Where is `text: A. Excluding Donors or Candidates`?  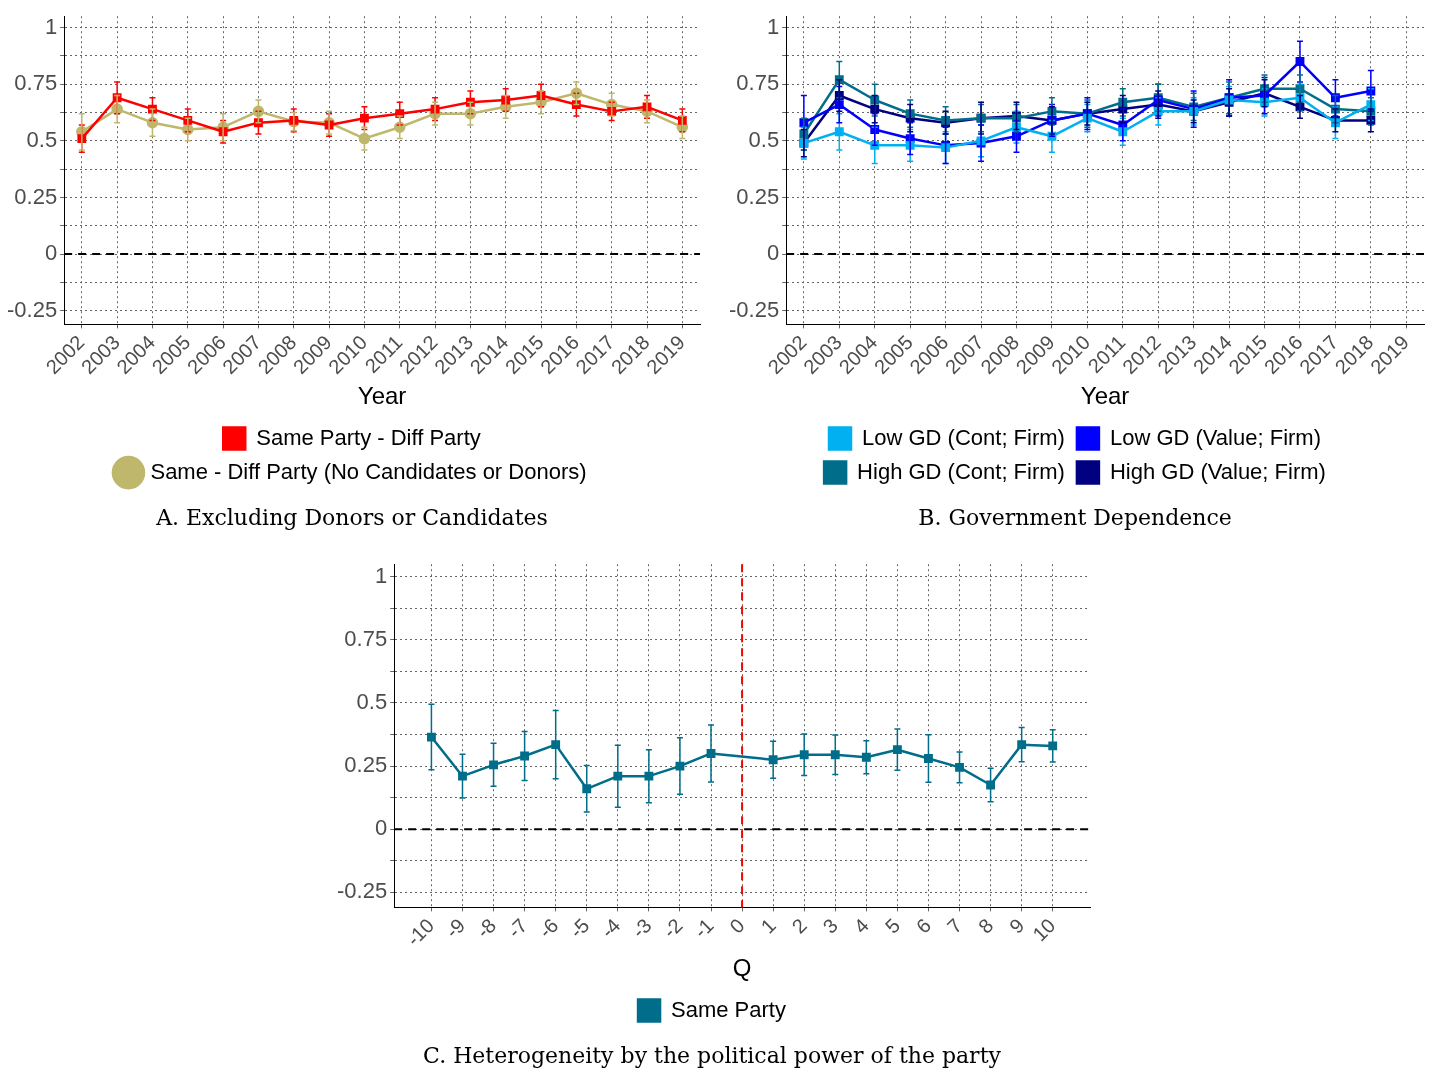
text: A. Excluding Donors or Candidates is located at coordinates (351, 517).